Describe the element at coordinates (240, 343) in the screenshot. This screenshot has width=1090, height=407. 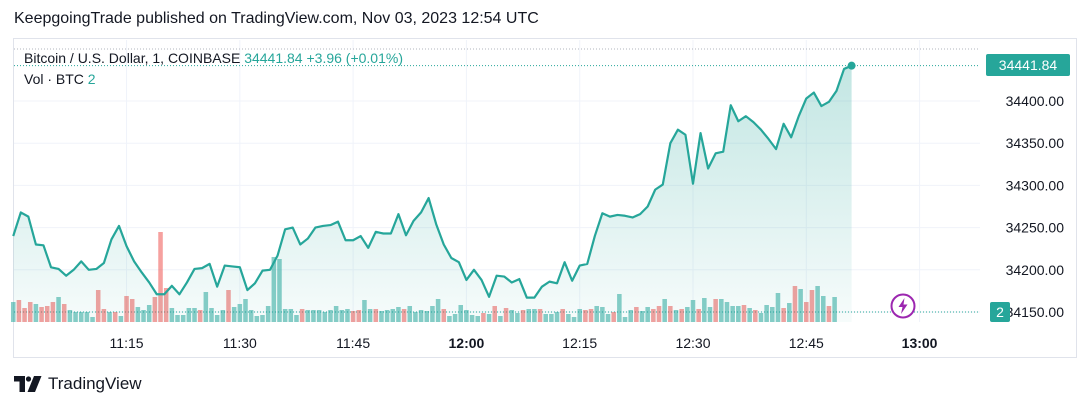
I see `x-tick-label: 11:30` at that location.